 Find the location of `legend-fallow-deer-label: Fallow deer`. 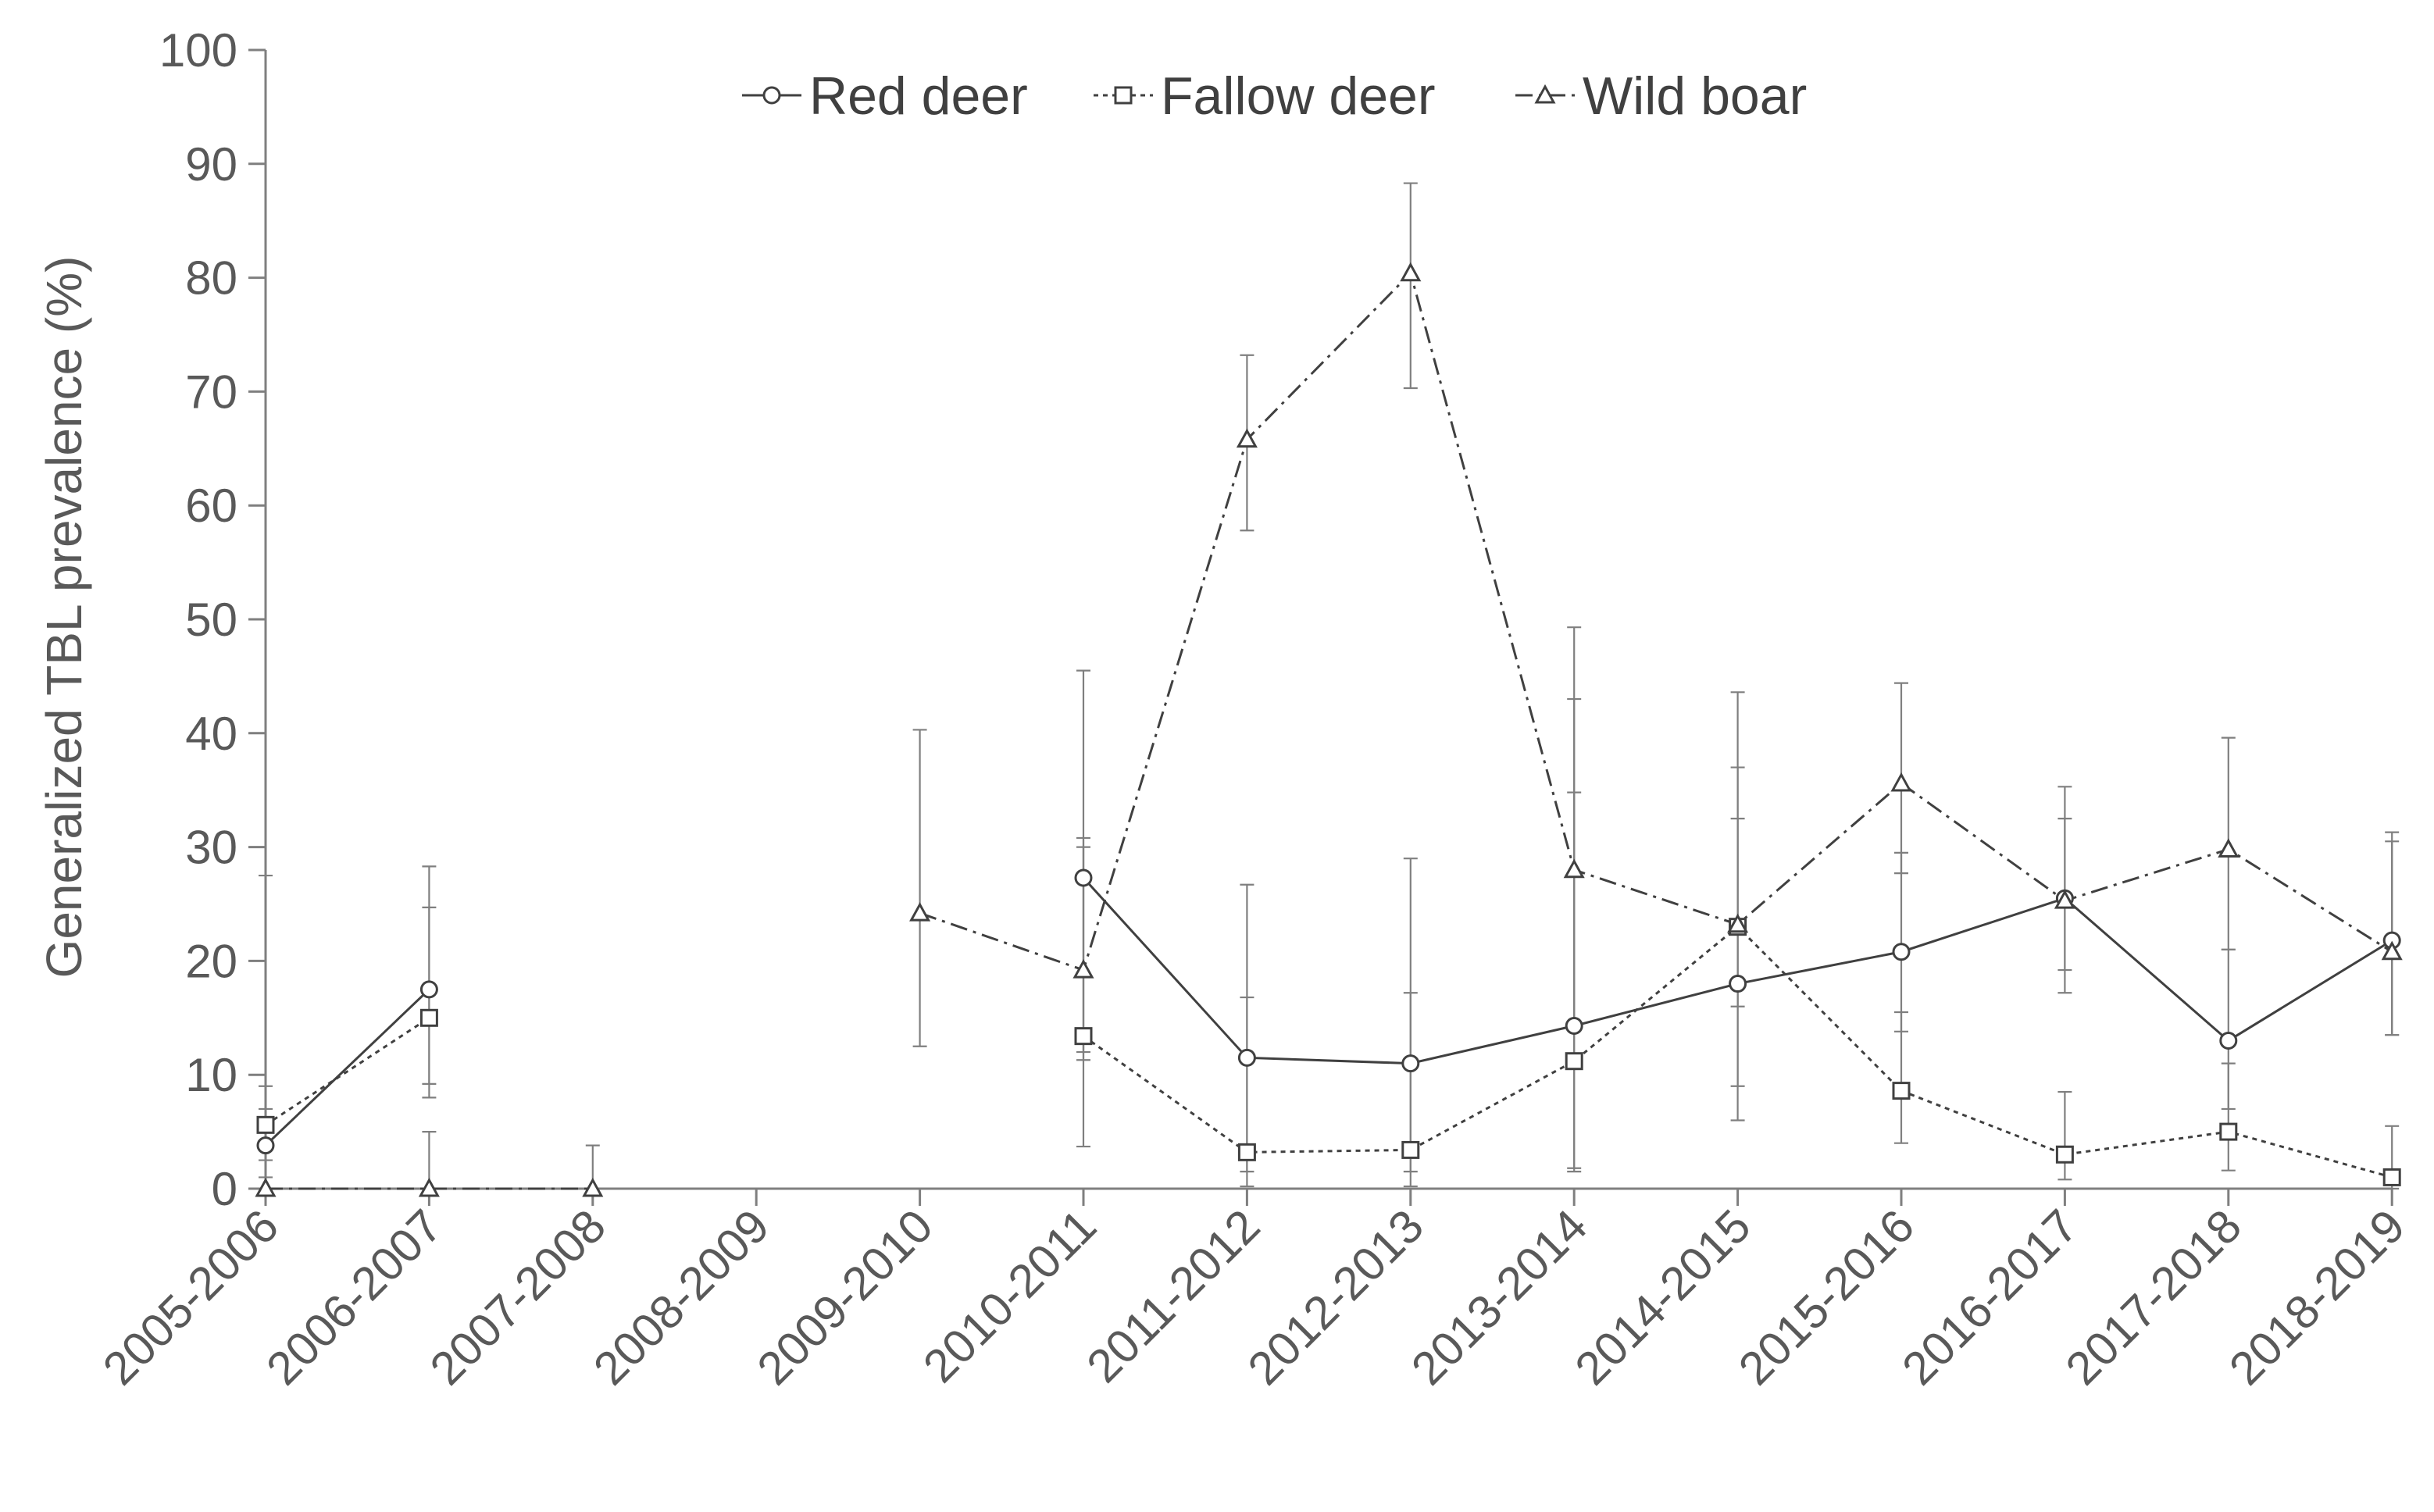

legend-fallow-deer-label: Fallow deer is located at coordinates (1298, 96).